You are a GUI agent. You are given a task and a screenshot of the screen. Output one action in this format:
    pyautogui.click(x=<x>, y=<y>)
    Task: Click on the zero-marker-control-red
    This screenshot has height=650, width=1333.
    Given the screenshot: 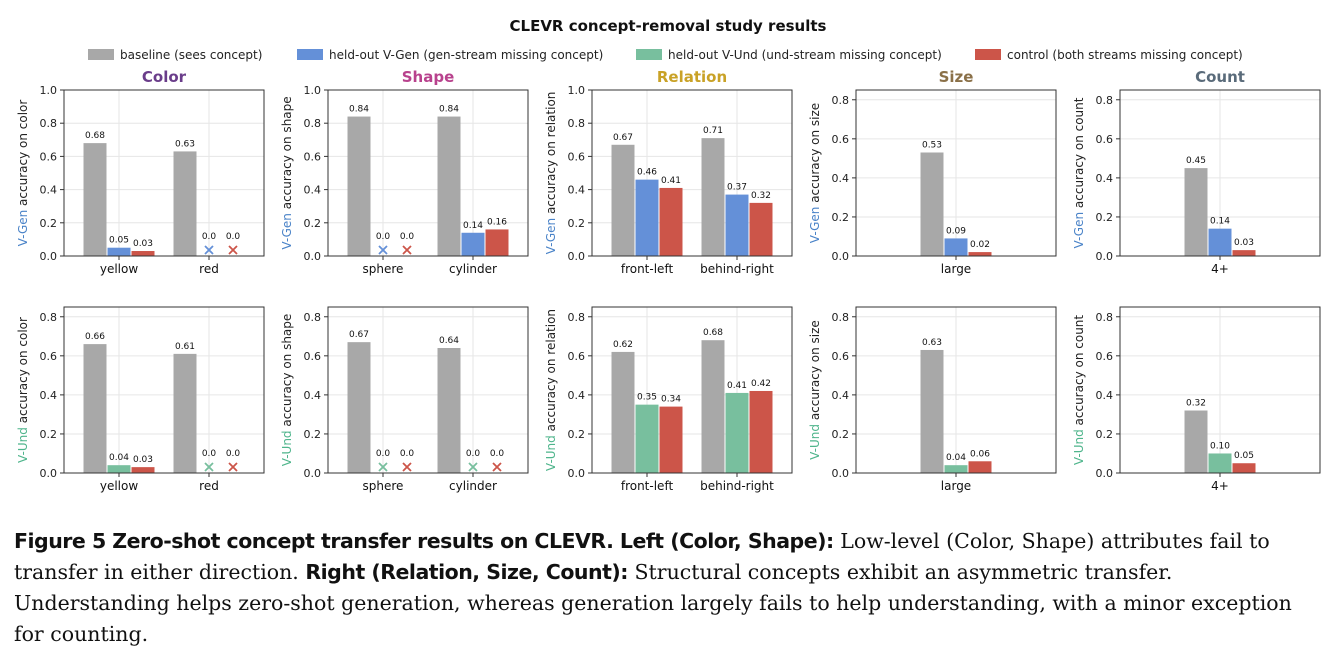 What is the action you would take?
    pyautogui.click(x=233, y=467)
    